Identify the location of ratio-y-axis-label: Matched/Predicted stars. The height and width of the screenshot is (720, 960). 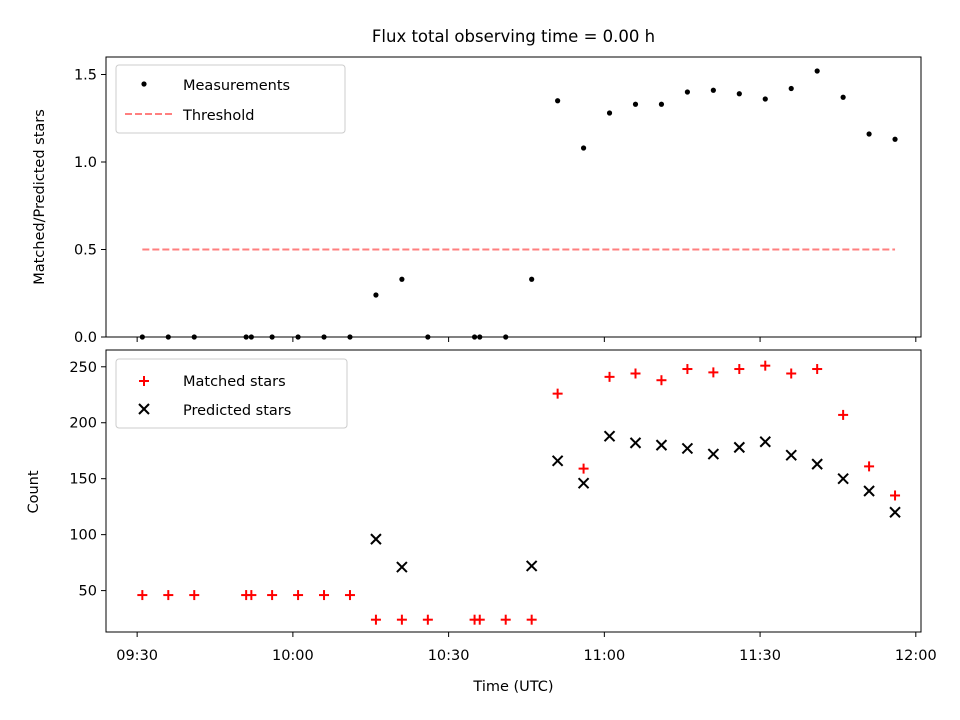
(40, 197).